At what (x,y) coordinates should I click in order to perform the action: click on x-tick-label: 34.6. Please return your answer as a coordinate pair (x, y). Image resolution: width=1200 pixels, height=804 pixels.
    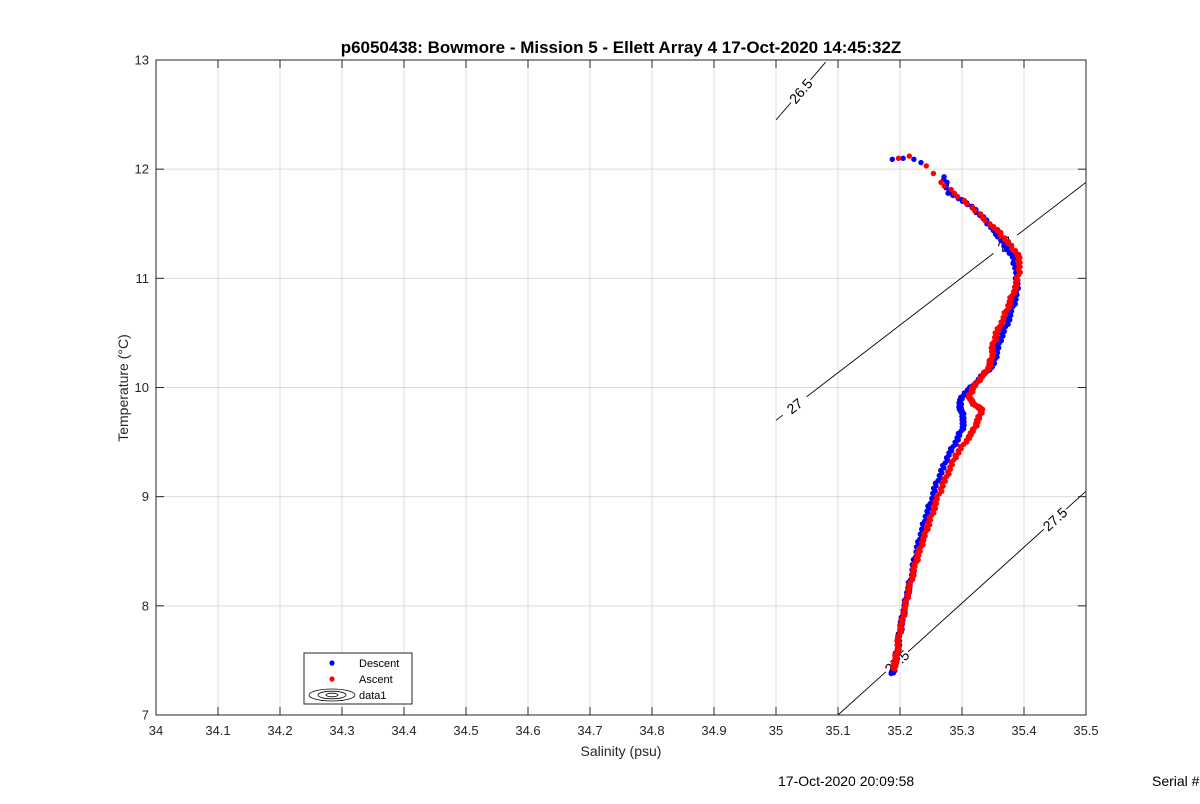
    Looking at the image, I should click on (527, 730).